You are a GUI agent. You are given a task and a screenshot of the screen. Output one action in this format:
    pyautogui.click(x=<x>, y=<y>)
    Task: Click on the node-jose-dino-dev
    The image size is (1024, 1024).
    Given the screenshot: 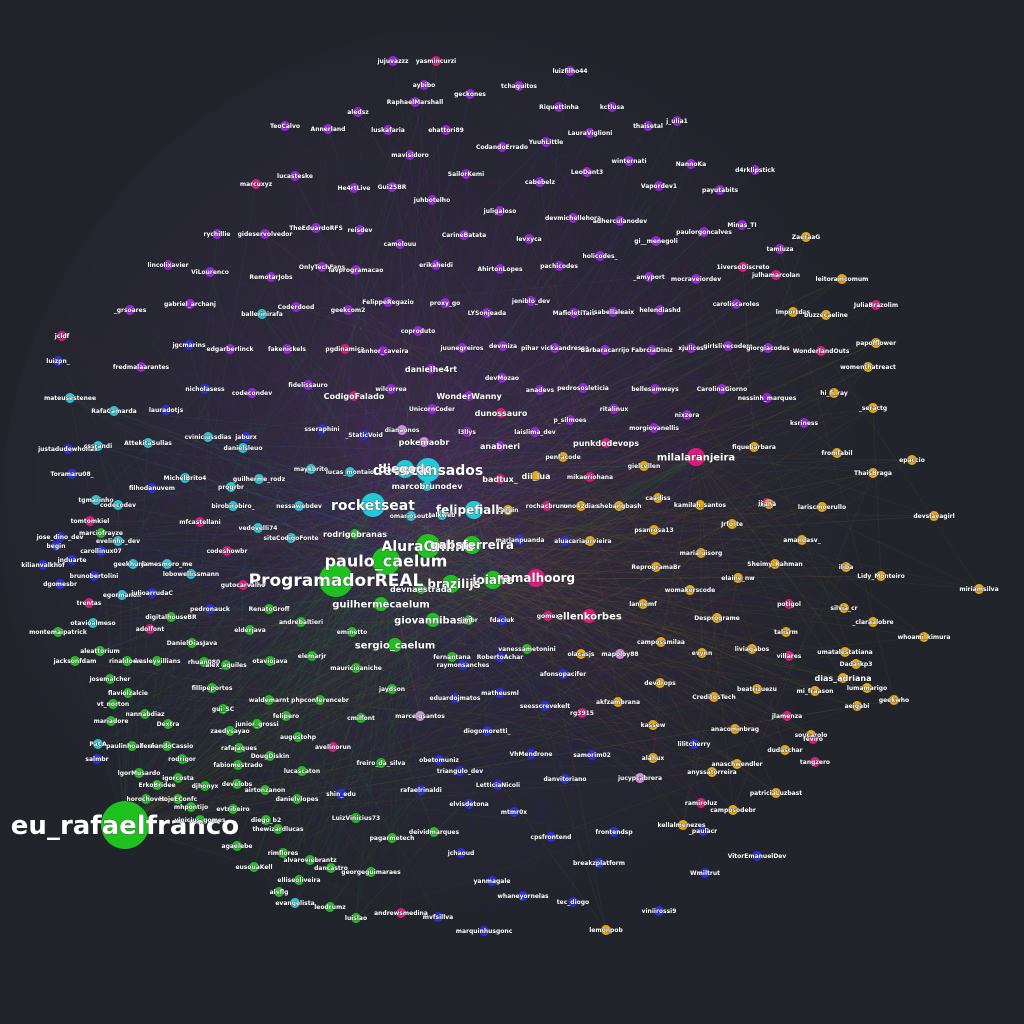 What is the action you would take?
    pyautogui.click(x=60, y=537)
    